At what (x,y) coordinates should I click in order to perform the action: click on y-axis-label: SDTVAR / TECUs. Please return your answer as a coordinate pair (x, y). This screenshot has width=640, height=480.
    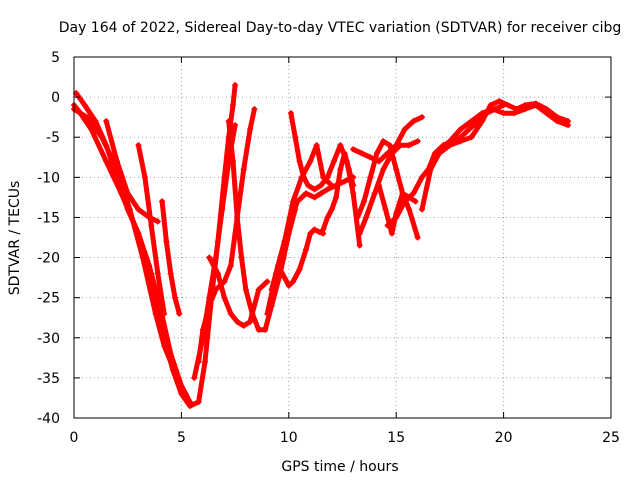
    Looking at the image, I should click on (15, 238).